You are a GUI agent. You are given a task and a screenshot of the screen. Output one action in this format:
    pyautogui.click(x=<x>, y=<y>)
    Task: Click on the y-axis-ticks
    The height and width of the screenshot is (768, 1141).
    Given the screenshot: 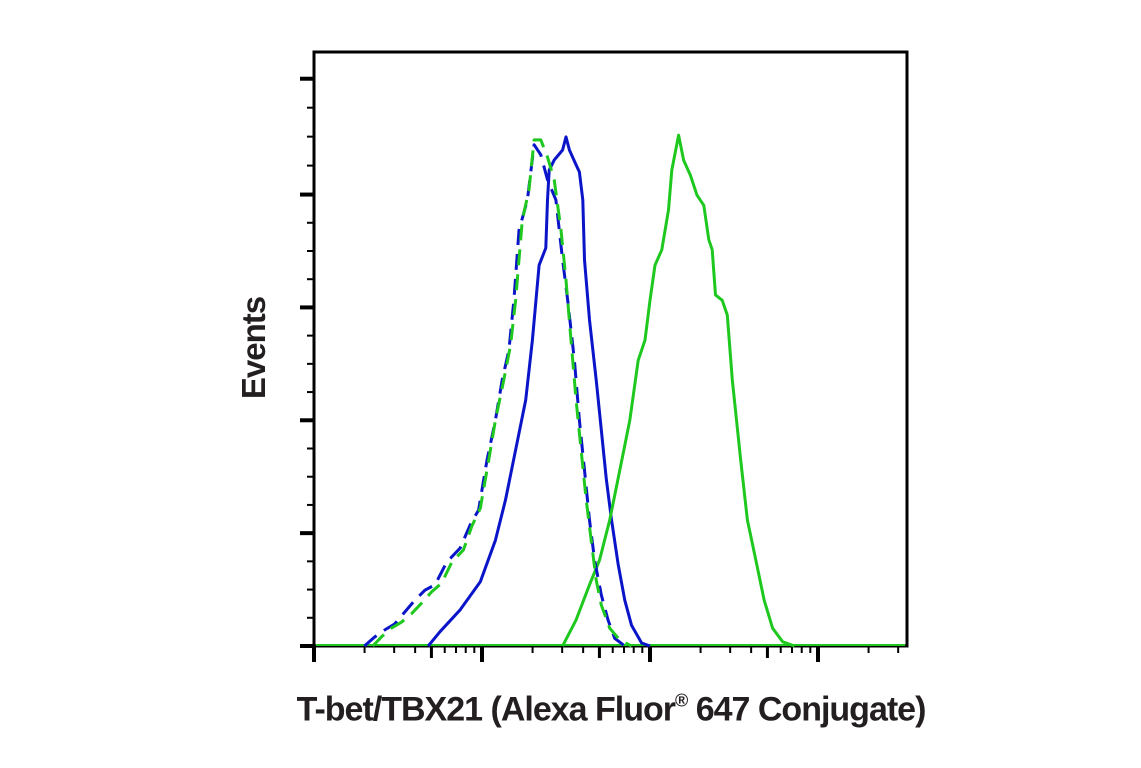 What is the action you would take?
    pyautogui.click(x=307, y=362)
    